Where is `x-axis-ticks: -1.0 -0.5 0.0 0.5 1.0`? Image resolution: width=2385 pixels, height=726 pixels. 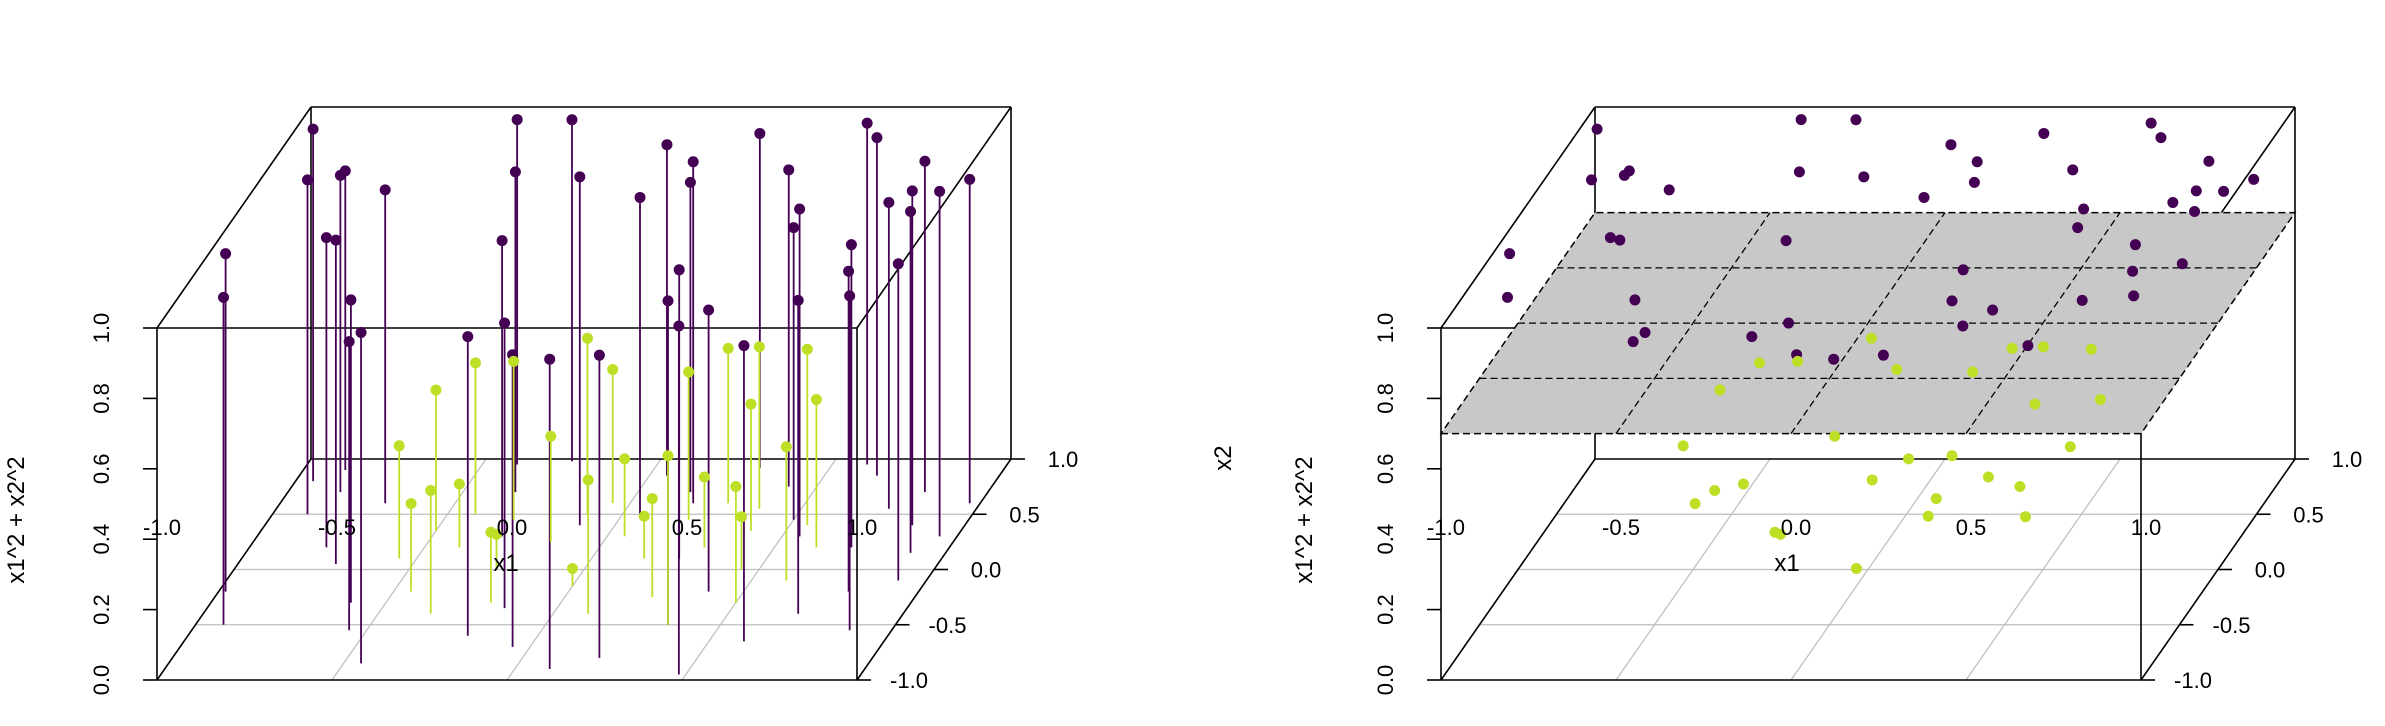 x-axis-ticks: -1.0 -0.5 0.0 0.5 1.0 is located at coordinates (1794, 527).